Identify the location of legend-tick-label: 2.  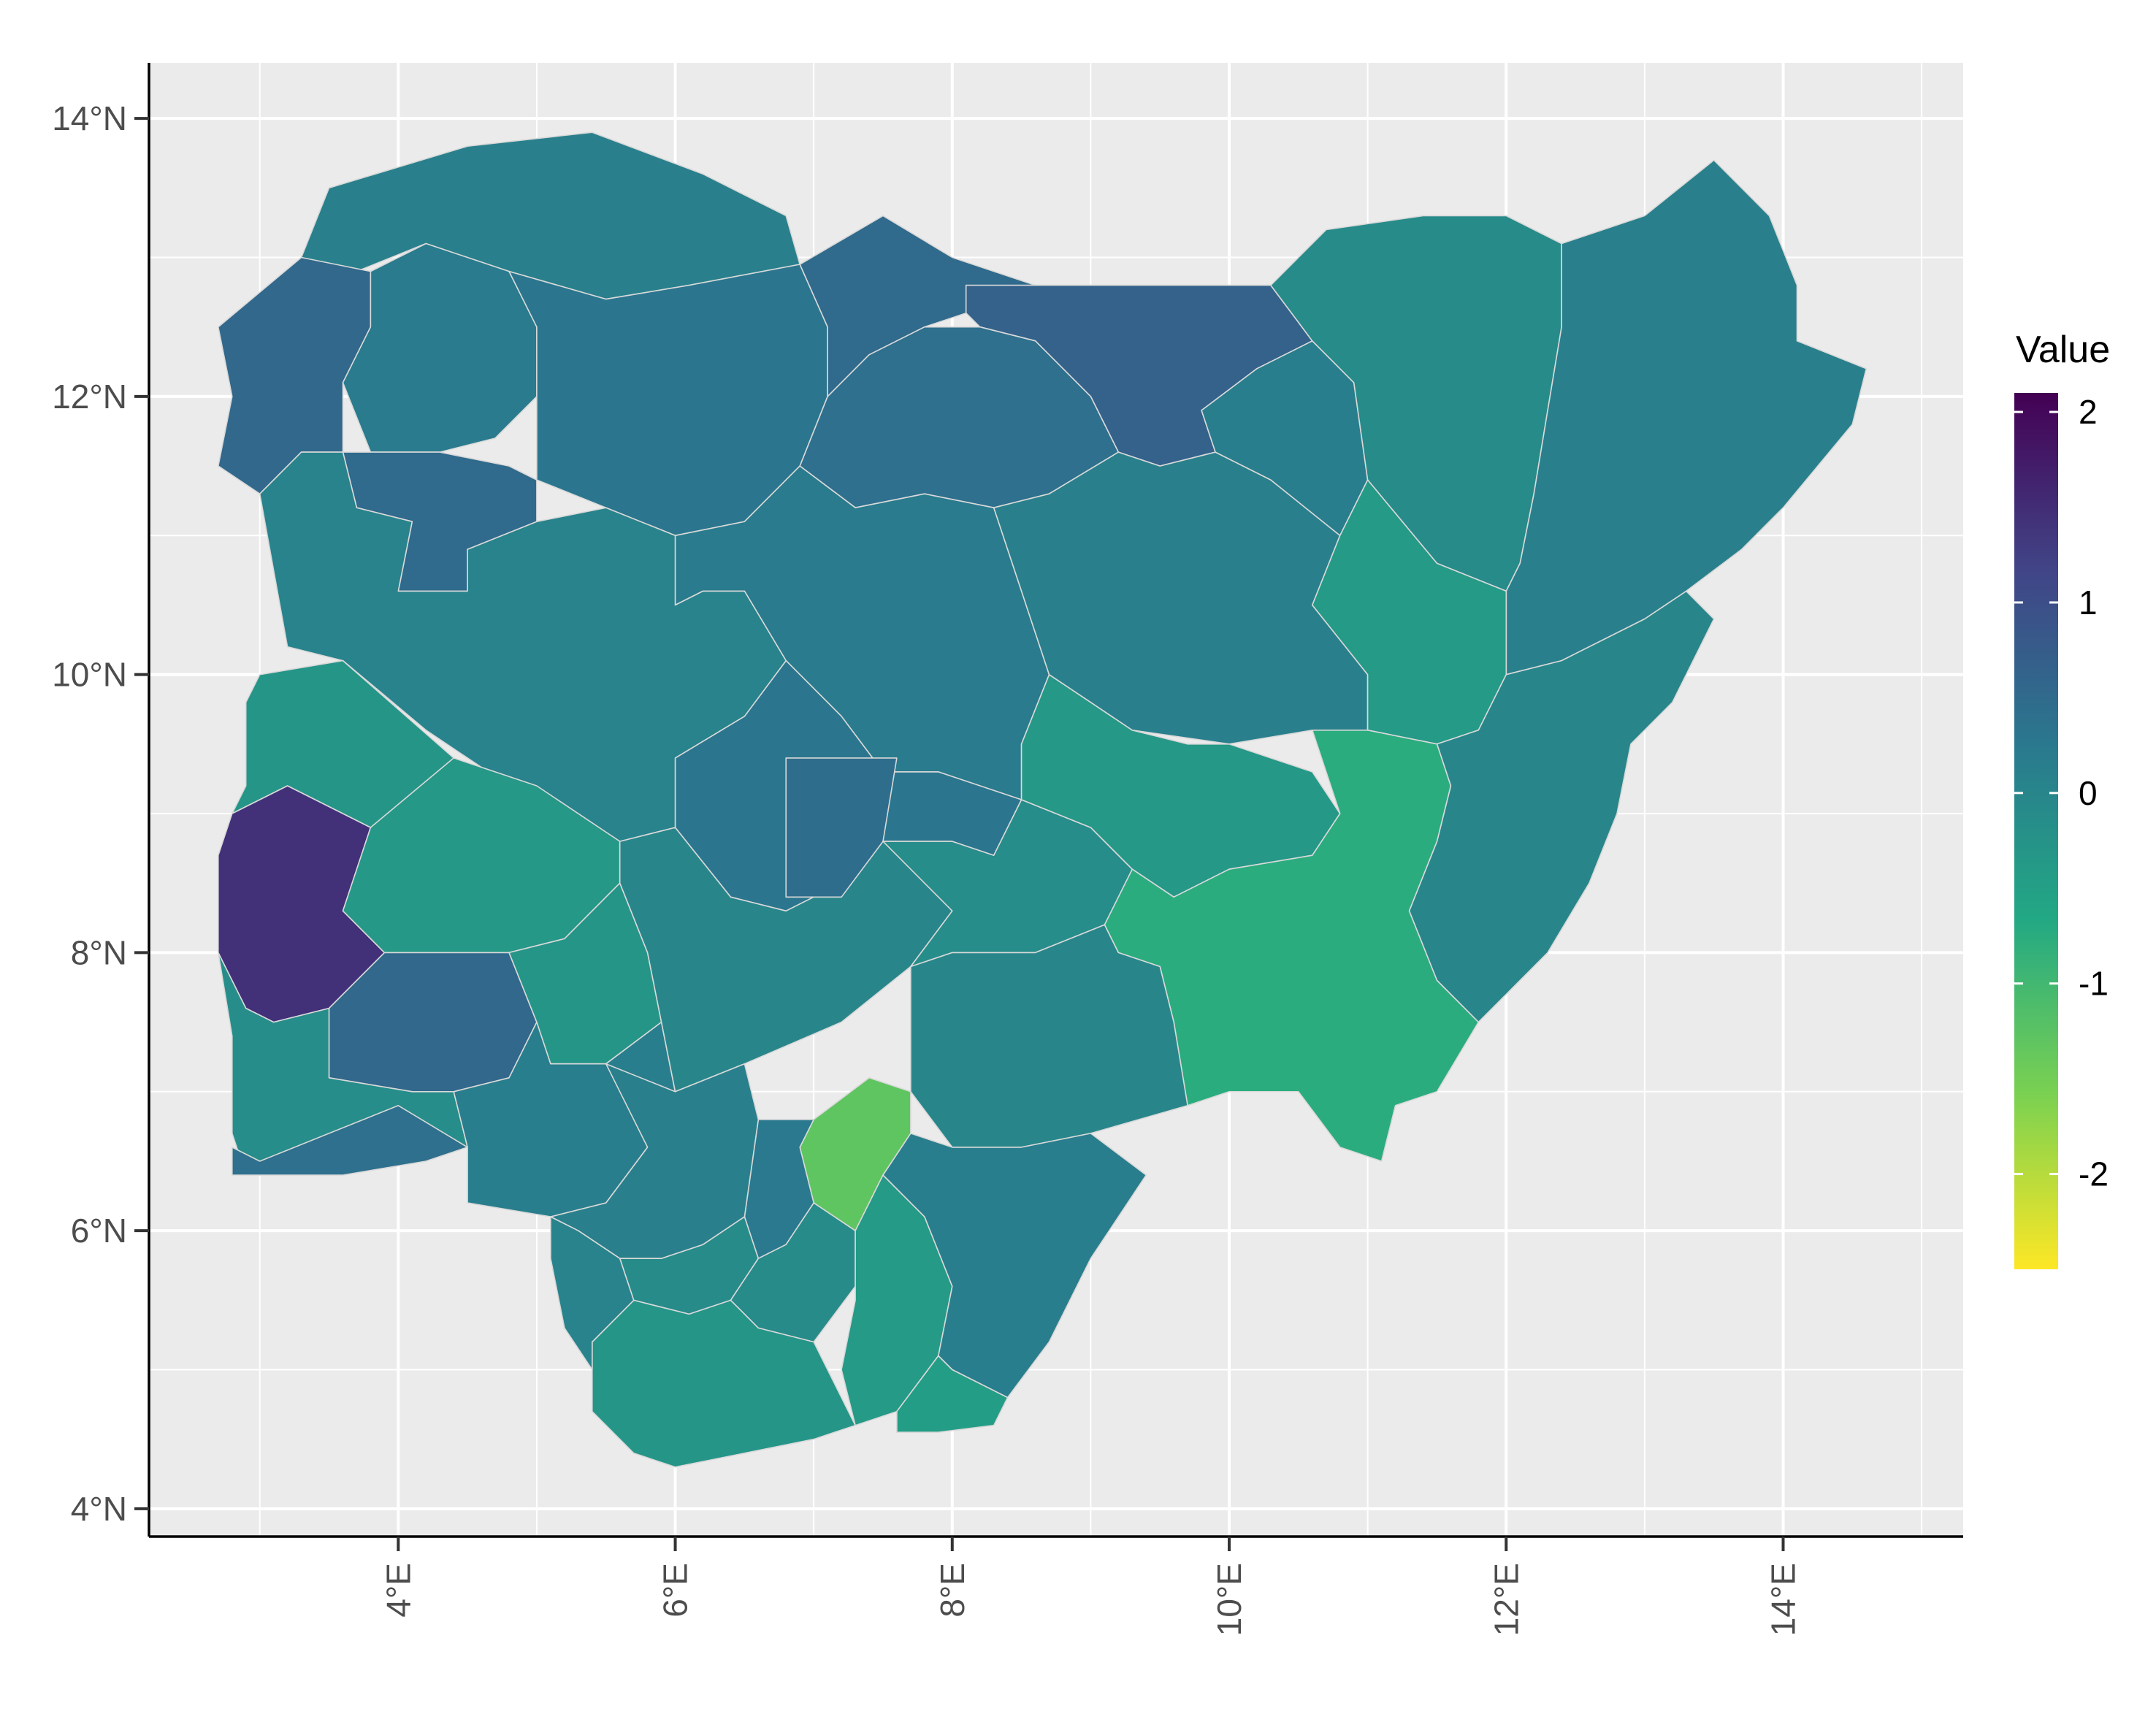
(2089, 412).